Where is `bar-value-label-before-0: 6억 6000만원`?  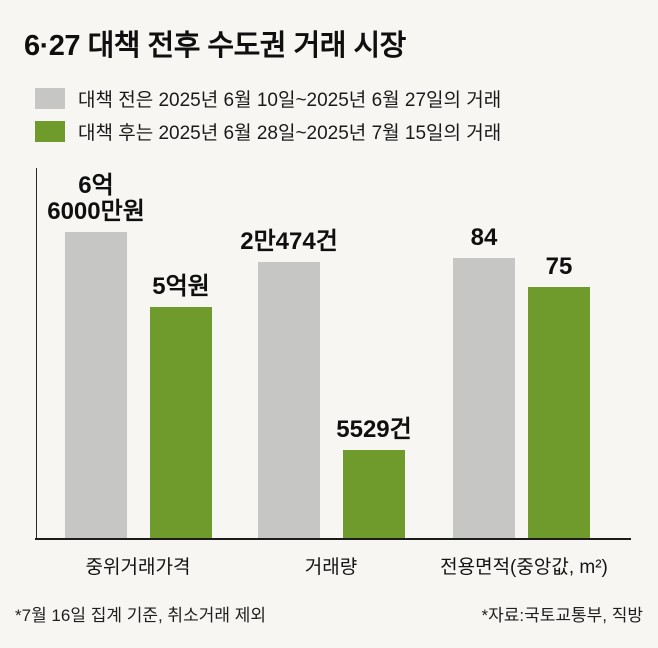 bar-value-label-before-0: 6억 6000만원 is located at coordinates (96, 199).